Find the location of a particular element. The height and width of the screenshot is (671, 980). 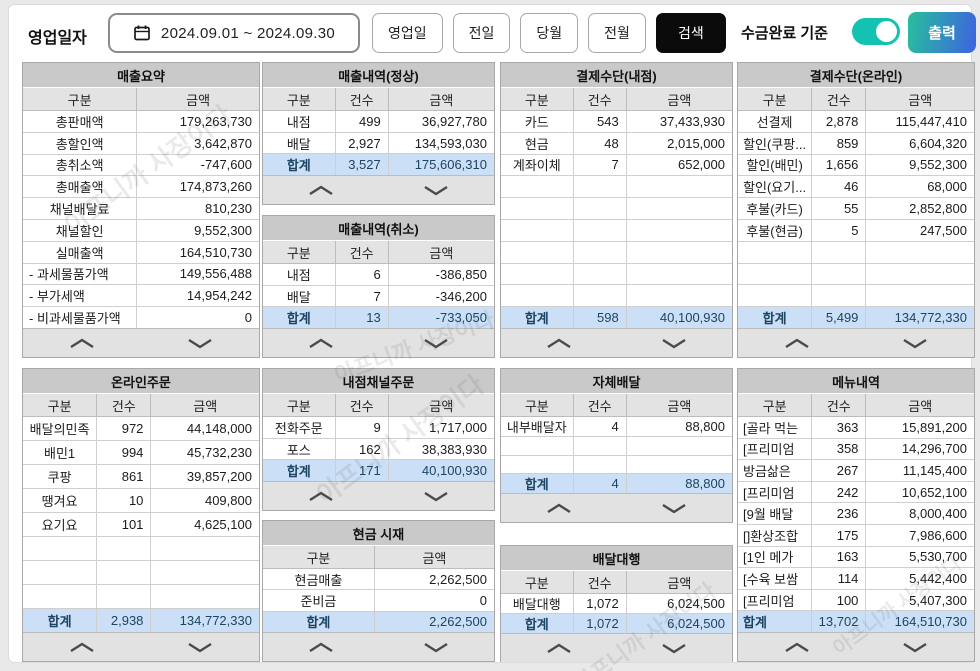

table-cell: 994 is located at coordinates (123, 452).